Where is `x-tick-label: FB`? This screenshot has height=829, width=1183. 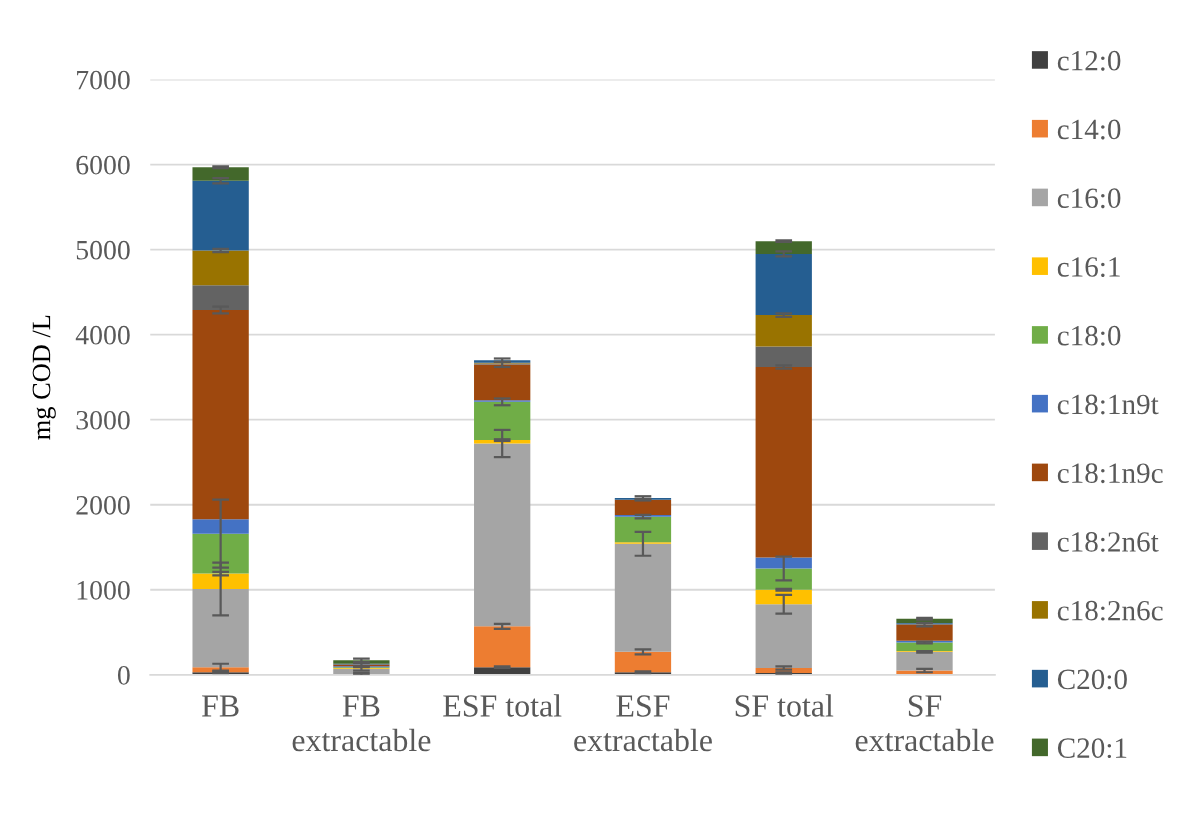 x-tick-label: FB is located at coordinates (220, 706).